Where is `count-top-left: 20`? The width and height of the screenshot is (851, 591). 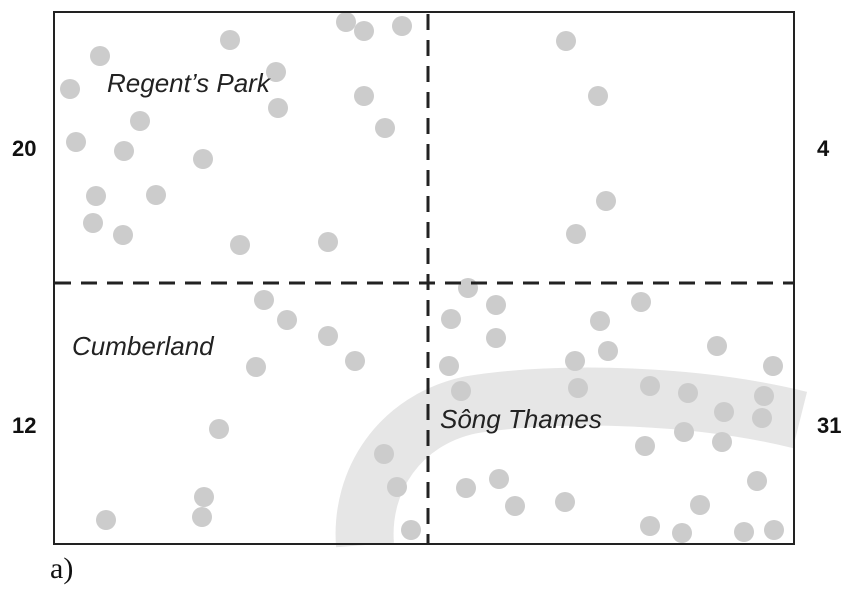
count-top-left: 20 is located at coordinates (24, 148).